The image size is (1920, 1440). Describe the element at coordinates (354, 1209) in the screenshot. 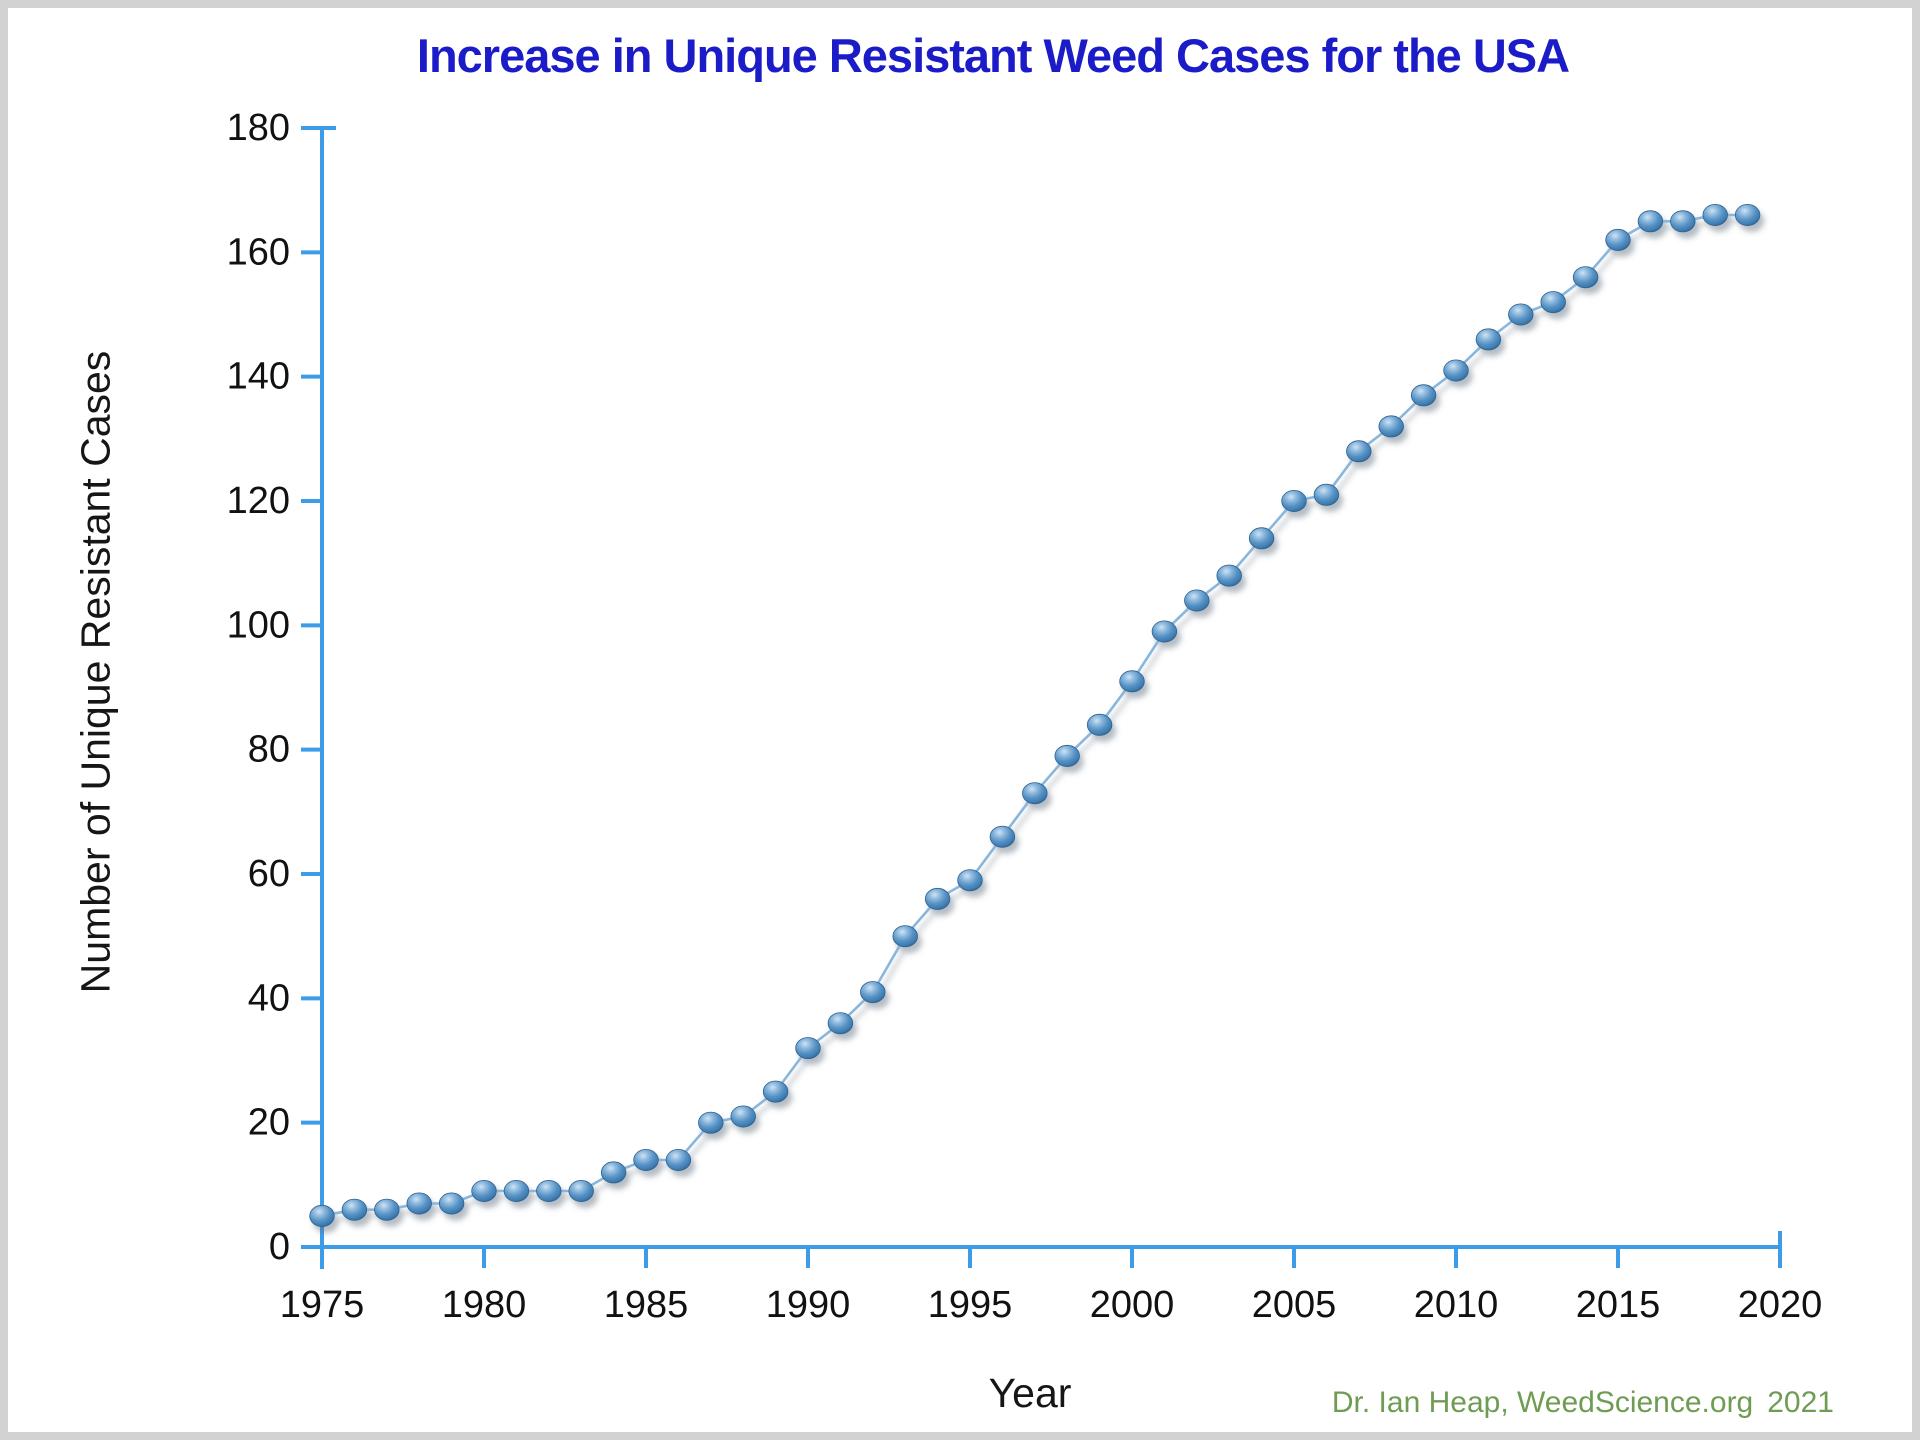

I see `data-point-1976` at that location.